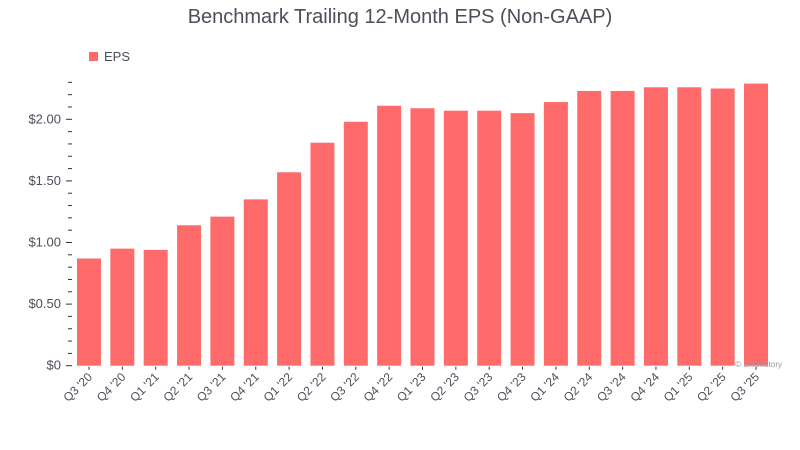 The height and width of the screenshot is (450, 800). What do you see at coordinates (54, 365) in the screenshot?
I see `y-tick-label: $0` at bounding box center [54, 365].